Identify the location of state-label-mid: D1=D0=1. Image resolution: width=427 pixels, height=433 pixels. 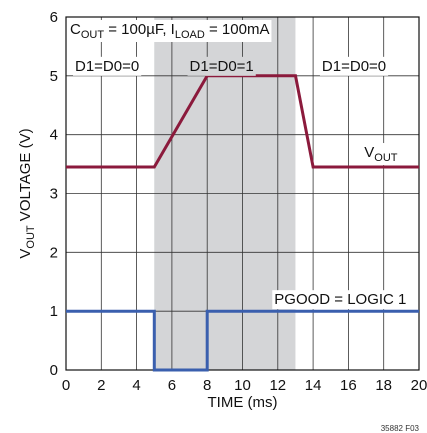
(222, 66).